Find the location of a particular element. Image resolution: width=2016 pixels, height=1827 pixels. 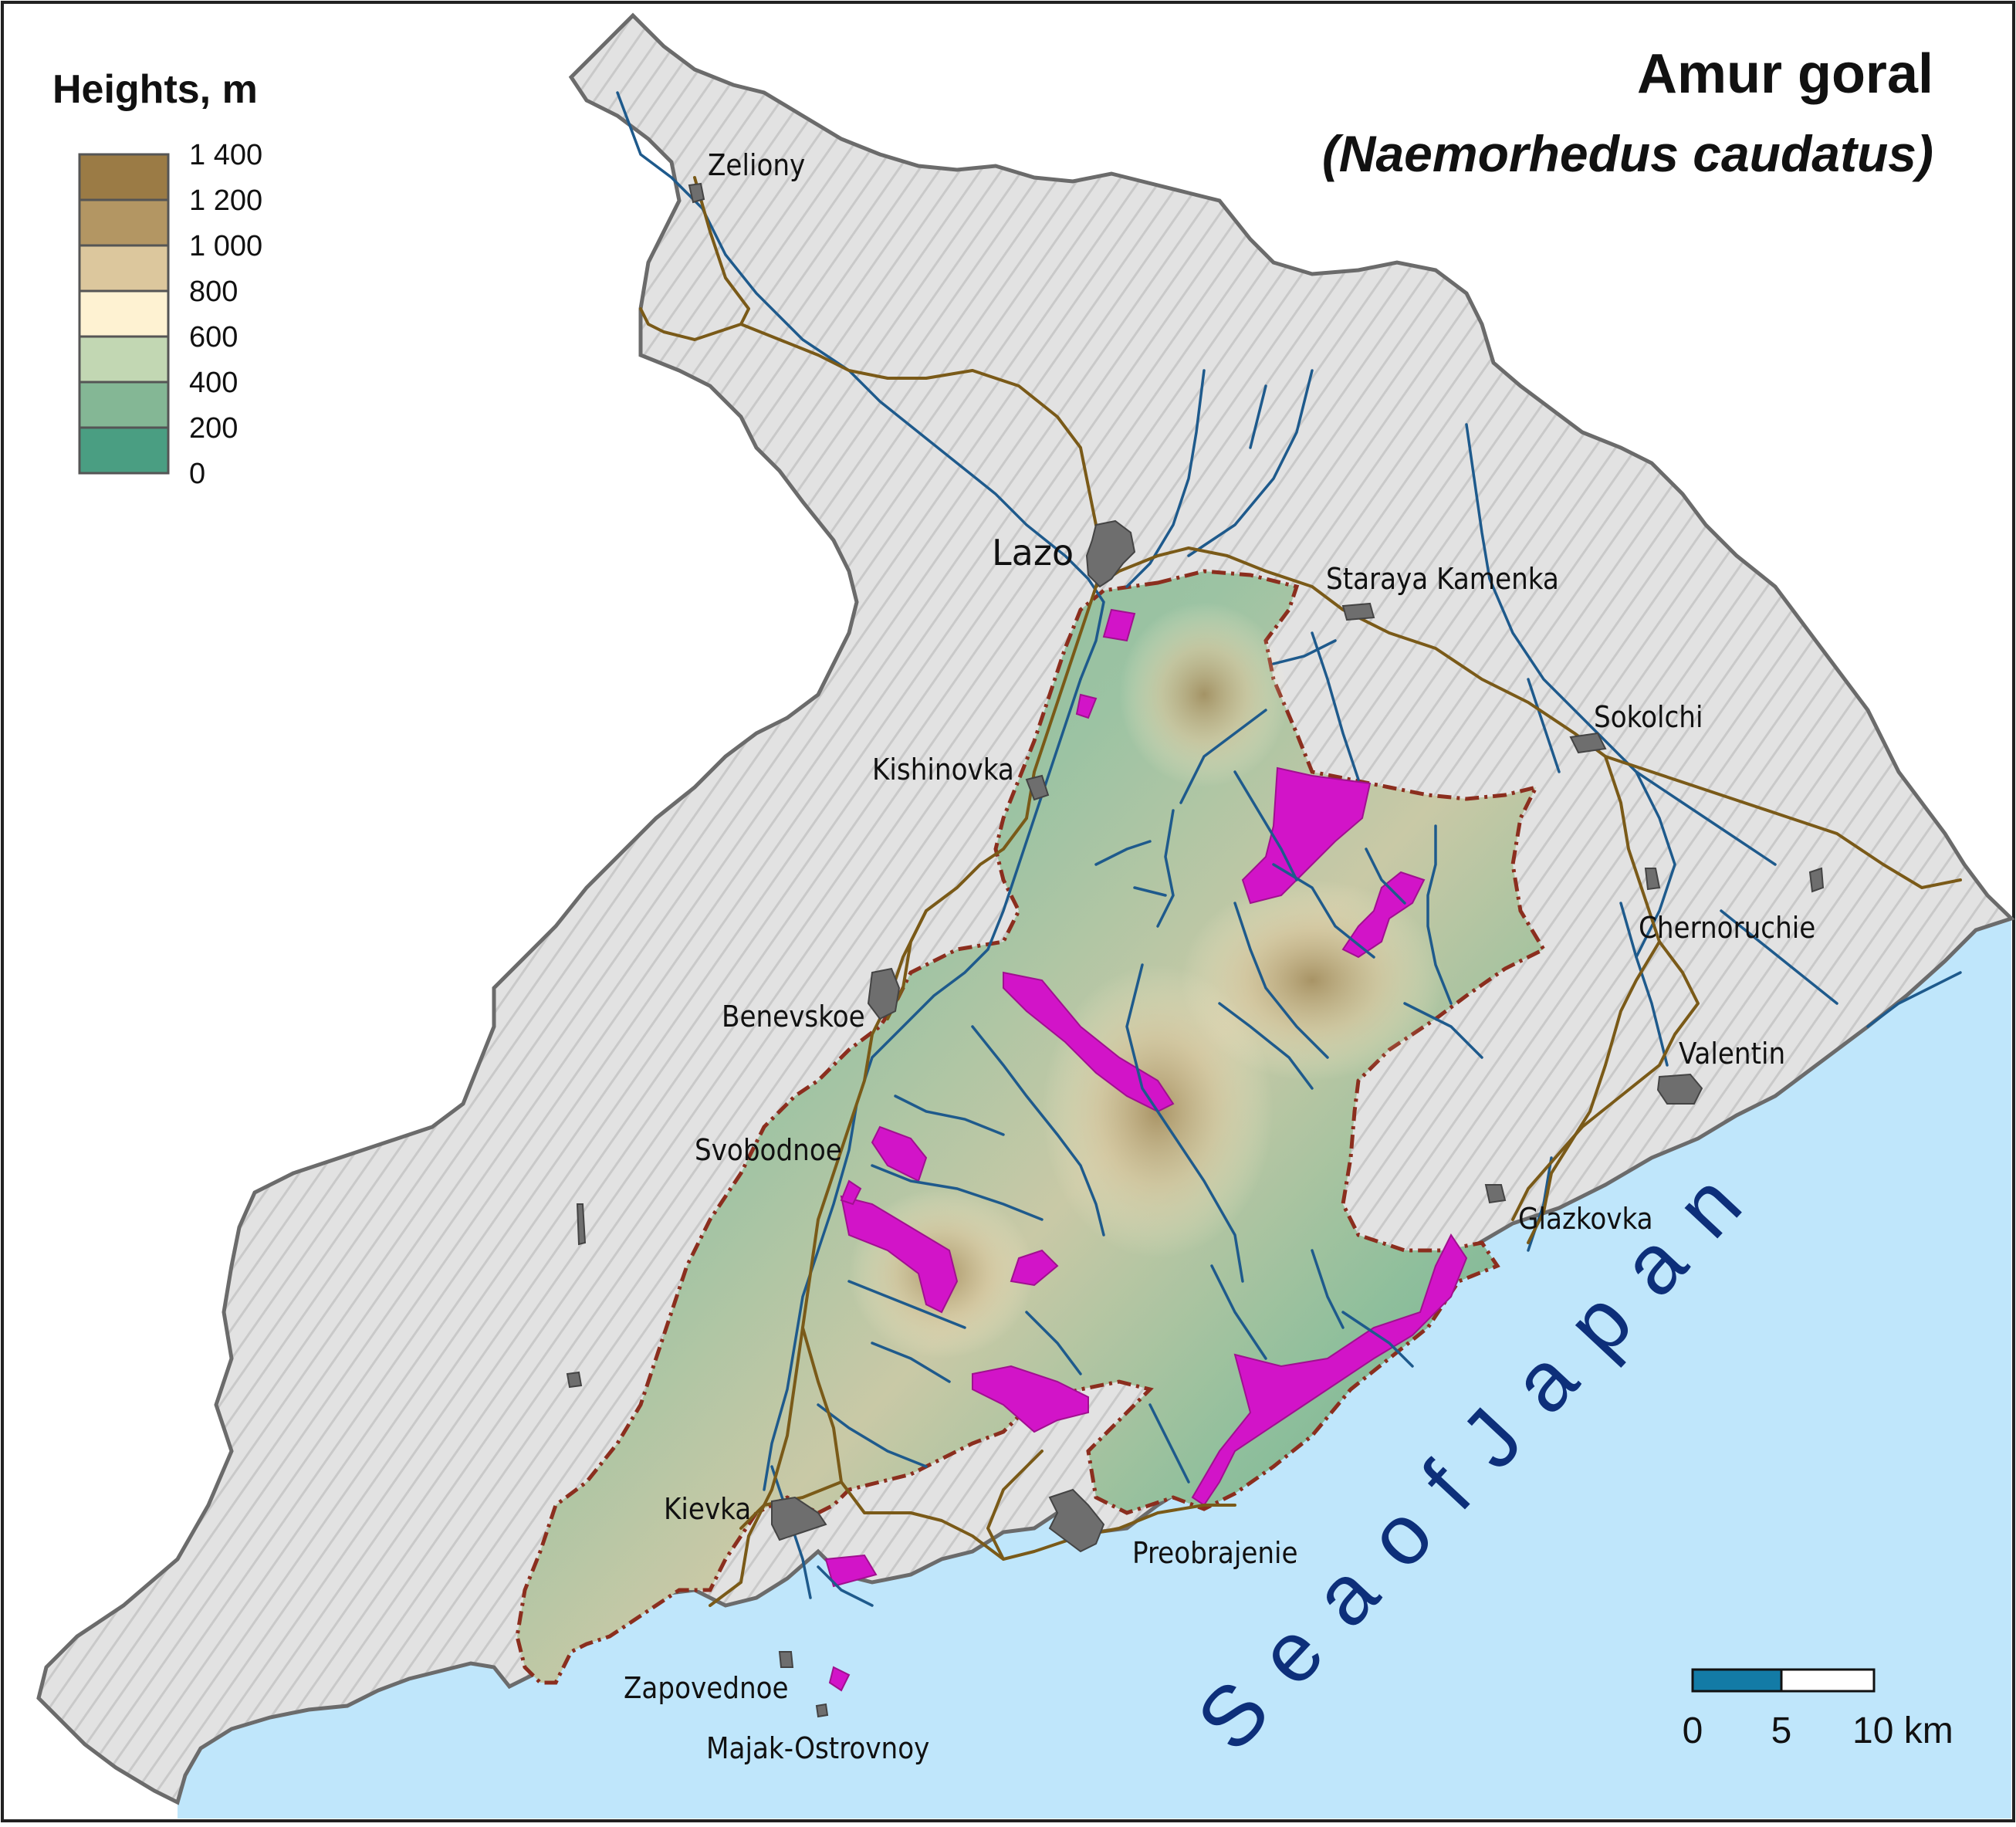

height-legend: Heights, m 1 400 1 200 1 000 800 600 400 200 0 is located at coordinates (157, 278).